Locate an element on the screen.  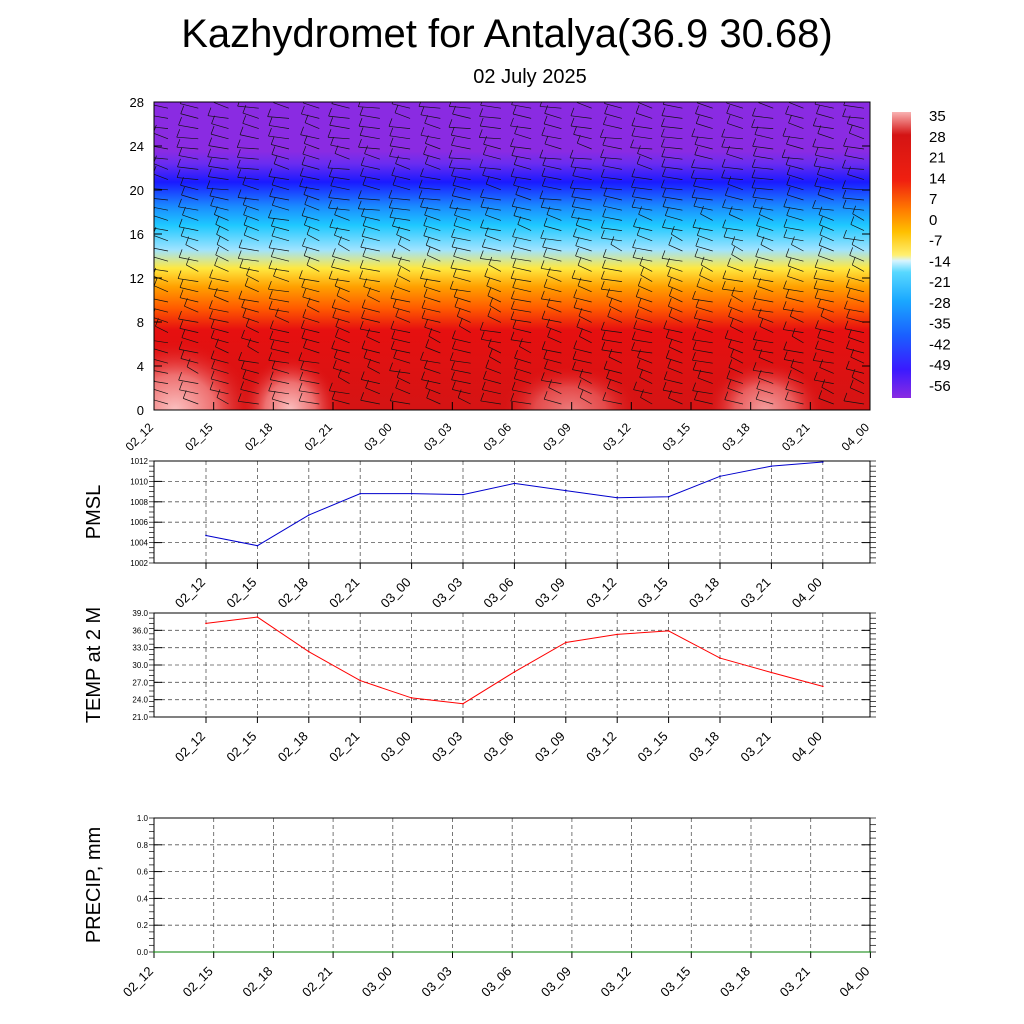
heat-x-tick-label: 03_06 is located at coordinates (498, 437).